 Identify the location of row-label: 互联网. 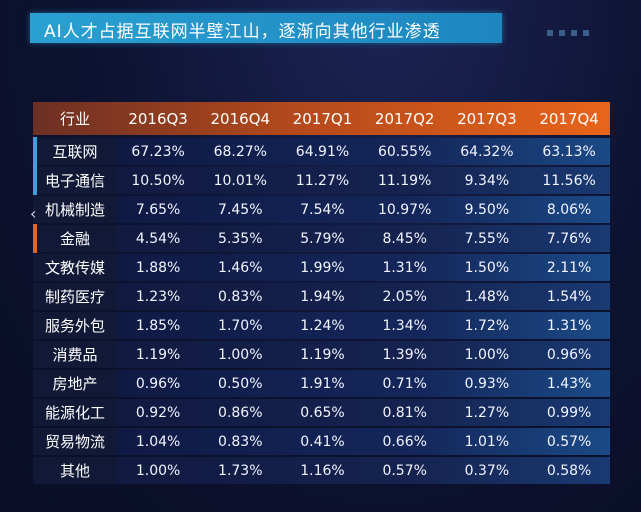
(75, 152).